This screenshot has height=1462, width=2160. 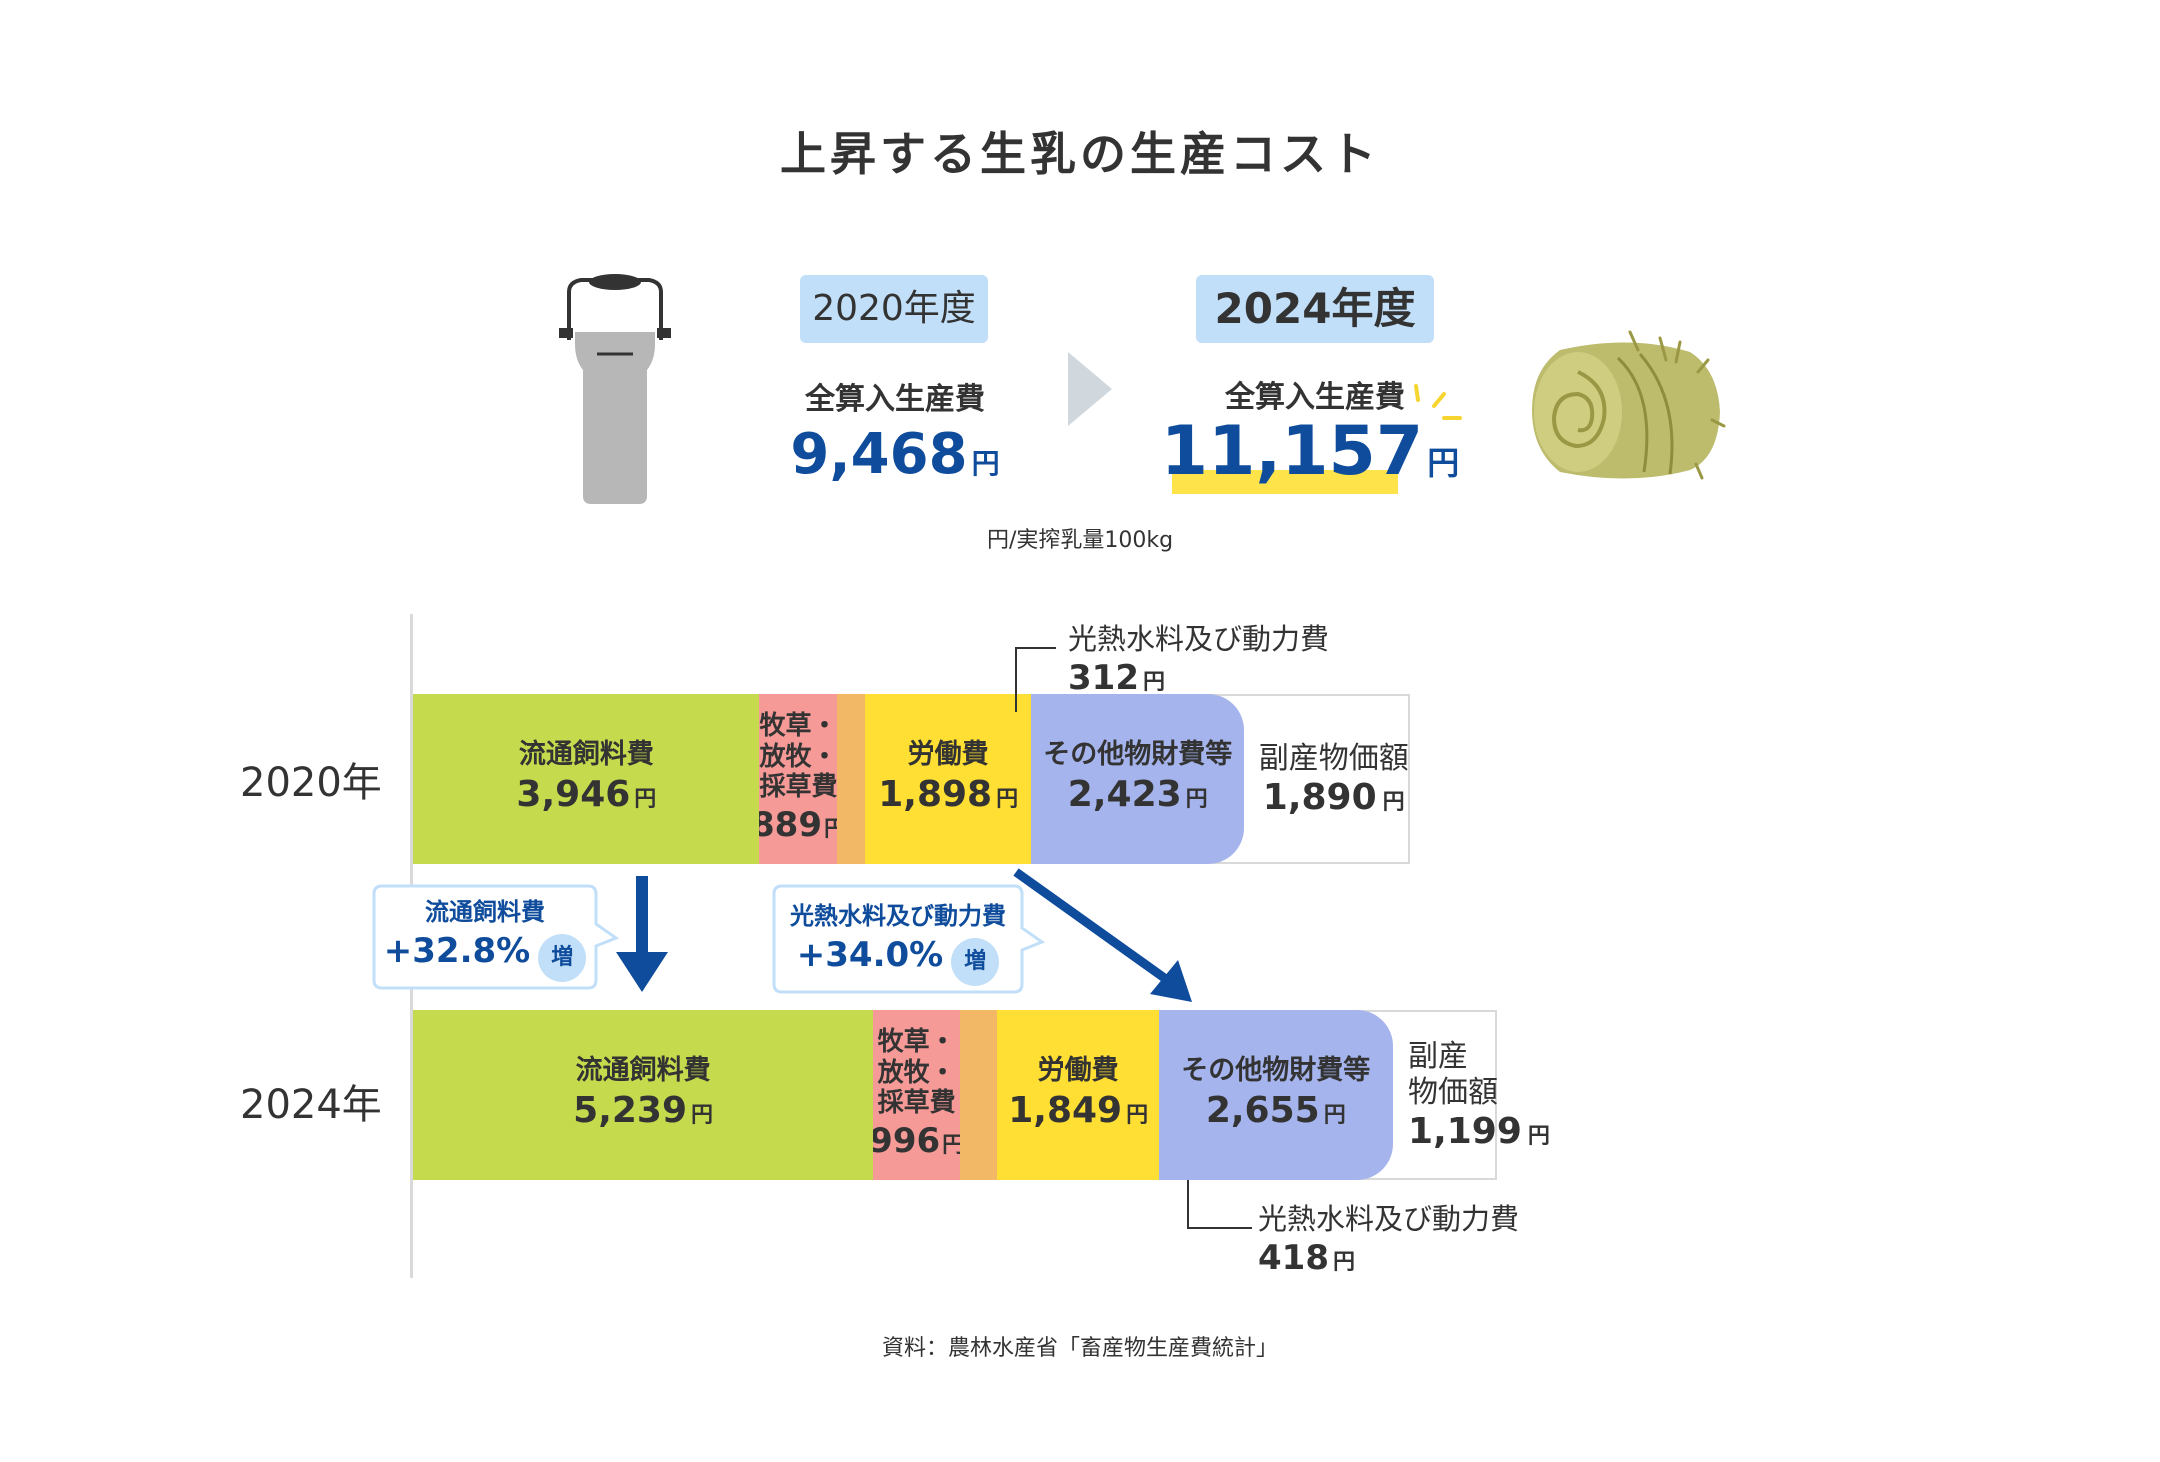 I want to click on bar-segment-feed: 流通飼料費 5,239 円, so click(x=643, y=1095).